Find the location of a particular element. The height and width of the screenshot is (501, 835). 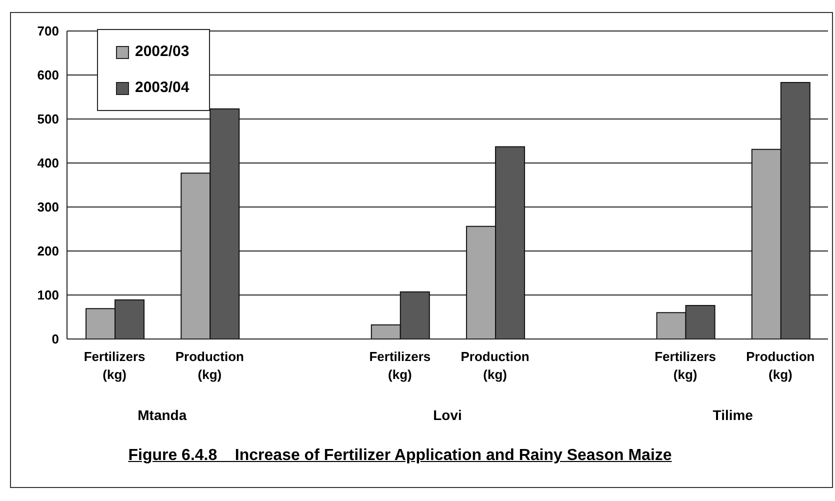

text: Mtanda is located at coordinates (162, 415).